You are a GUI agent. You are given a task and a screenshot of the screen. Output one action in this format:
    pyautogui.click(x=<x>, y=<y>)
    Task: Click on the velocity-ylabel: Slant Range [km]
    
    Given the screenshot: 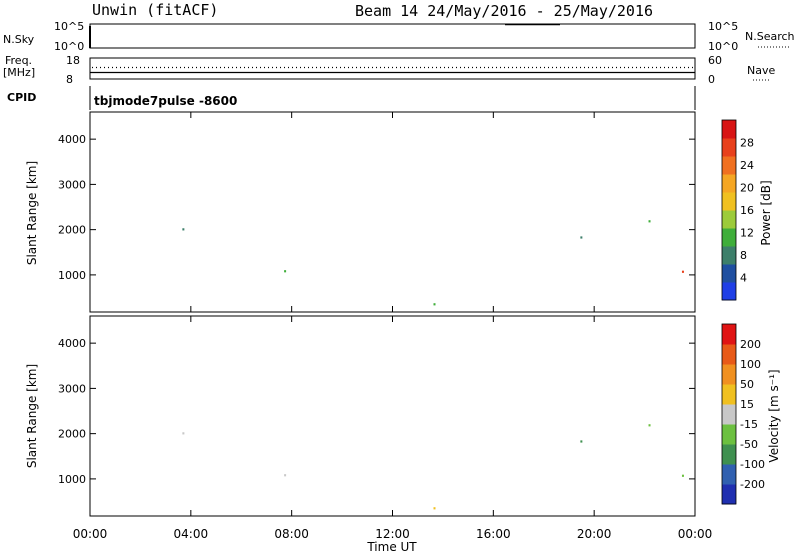 What is the action you would take?
    pyautogui.click(x=32, y=416)
    